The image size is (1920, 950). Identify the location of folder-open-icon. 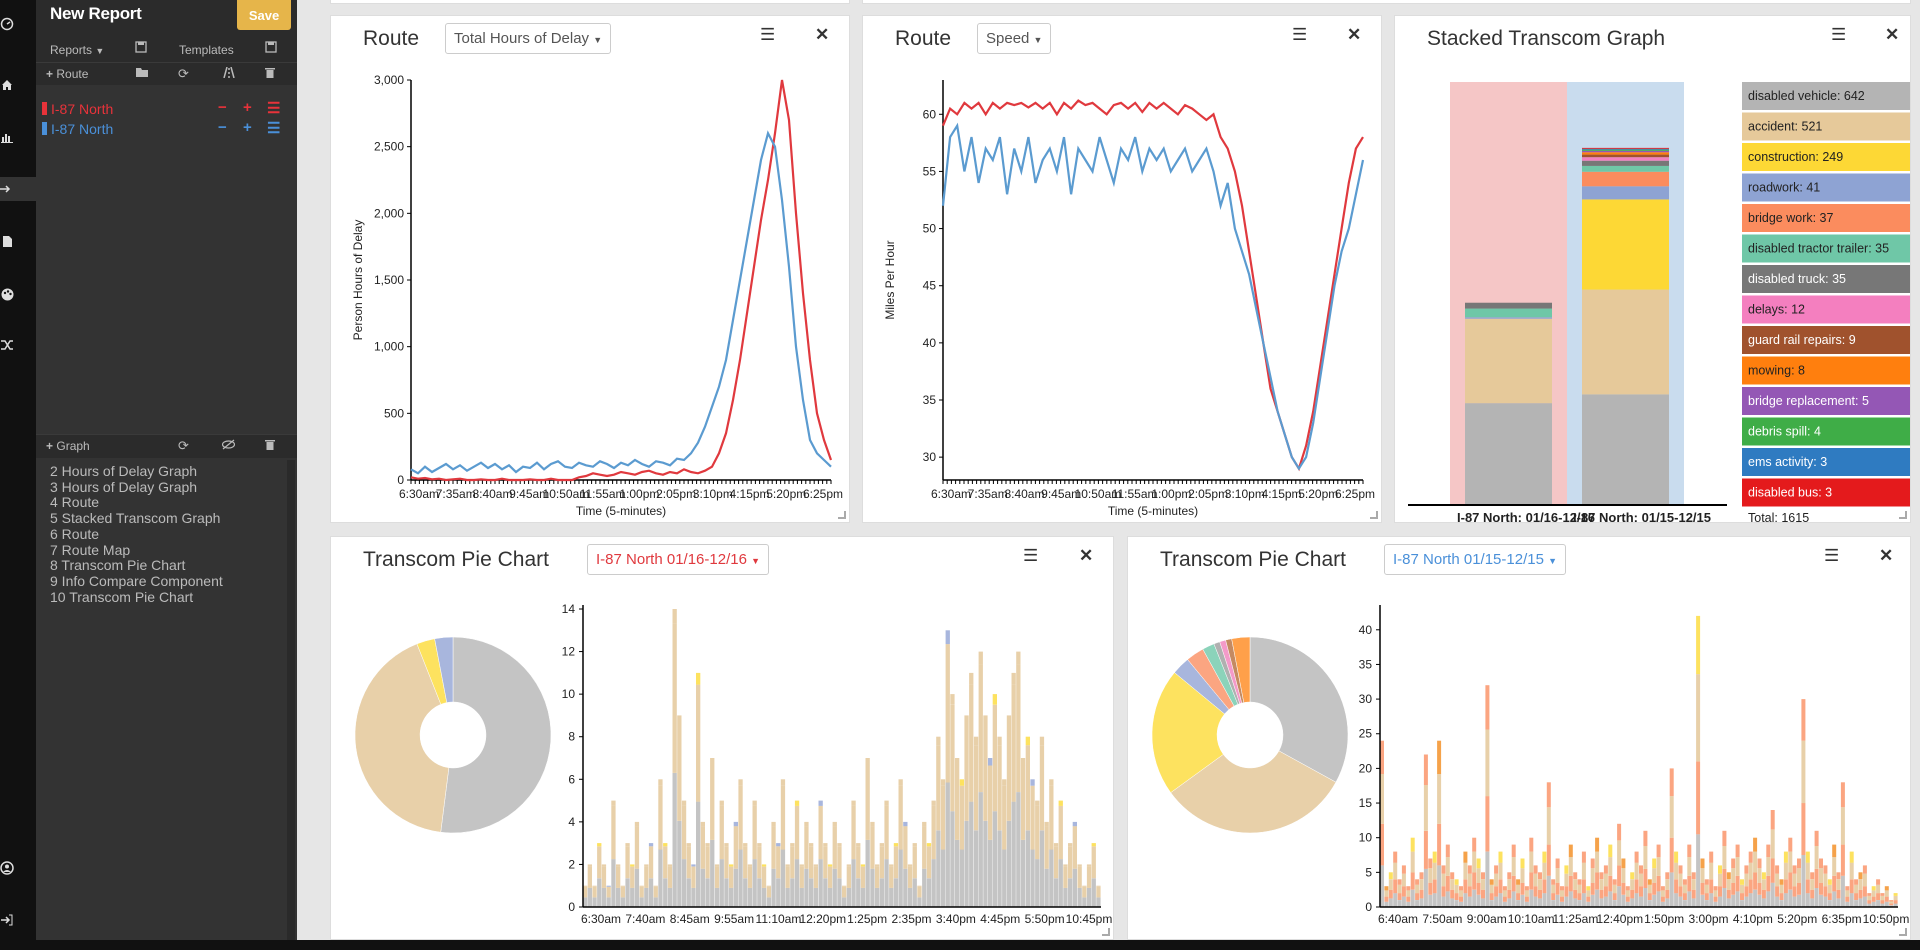
(142, 74).